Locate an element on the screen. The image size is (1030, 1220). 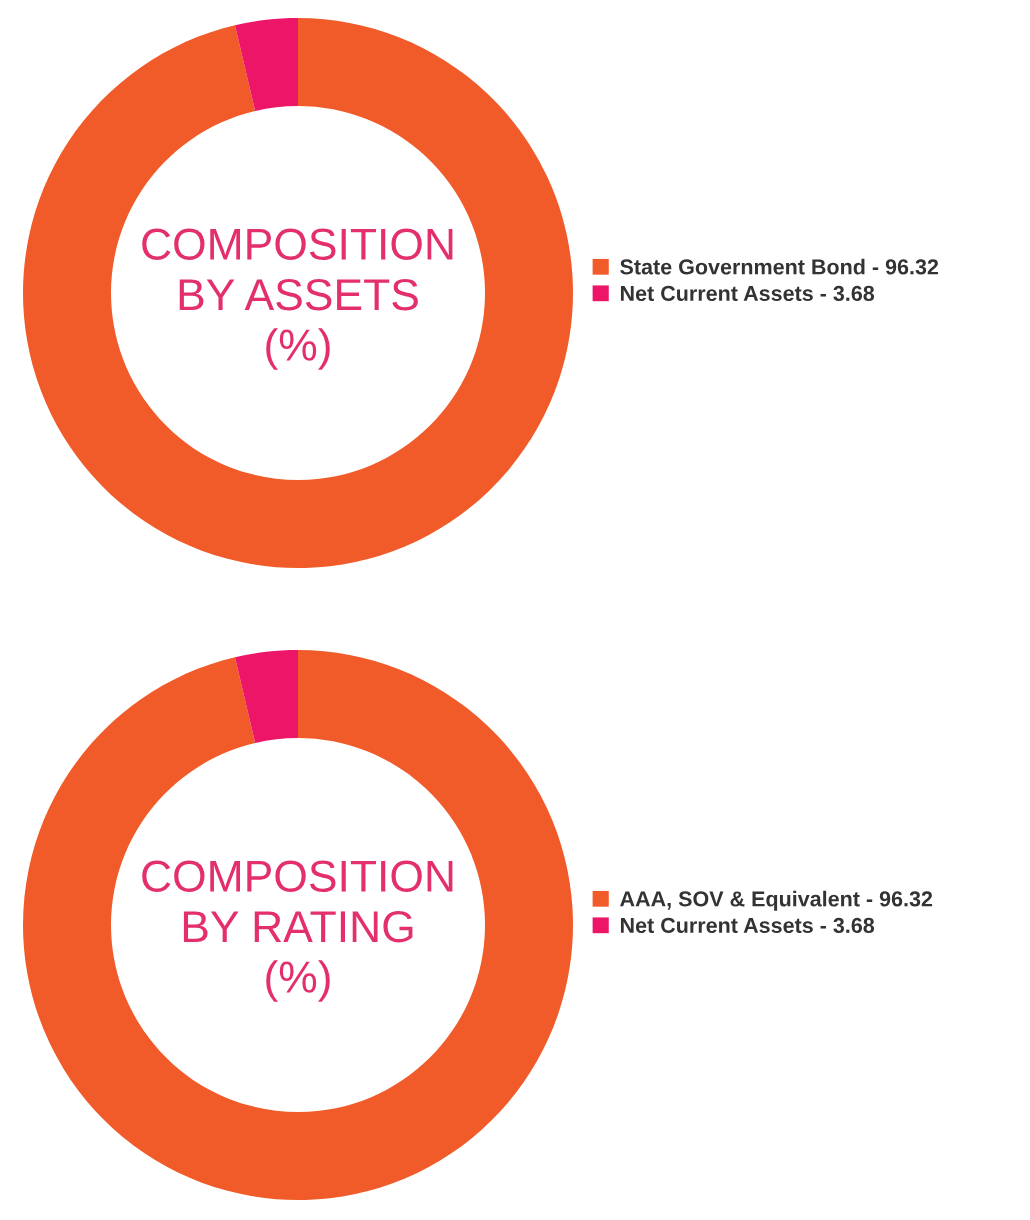
legend-label: AAA, SOV & Equivalent - 96.32 is located at coordinates (776, 900).